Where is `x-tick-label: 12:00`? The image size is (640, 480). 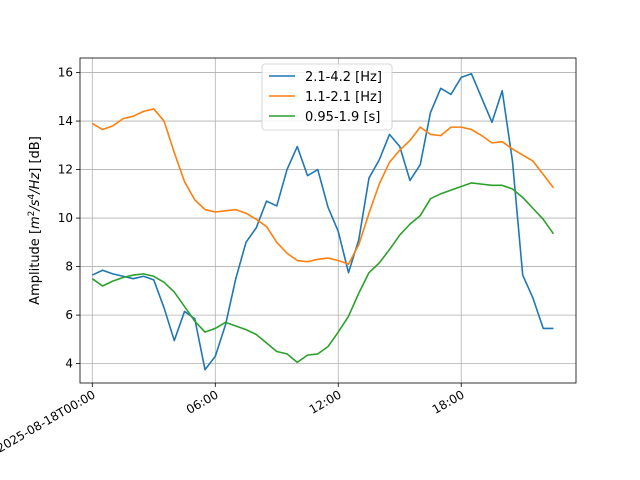 x-tick-label: 12:00 is located at coordinates (325, 401).